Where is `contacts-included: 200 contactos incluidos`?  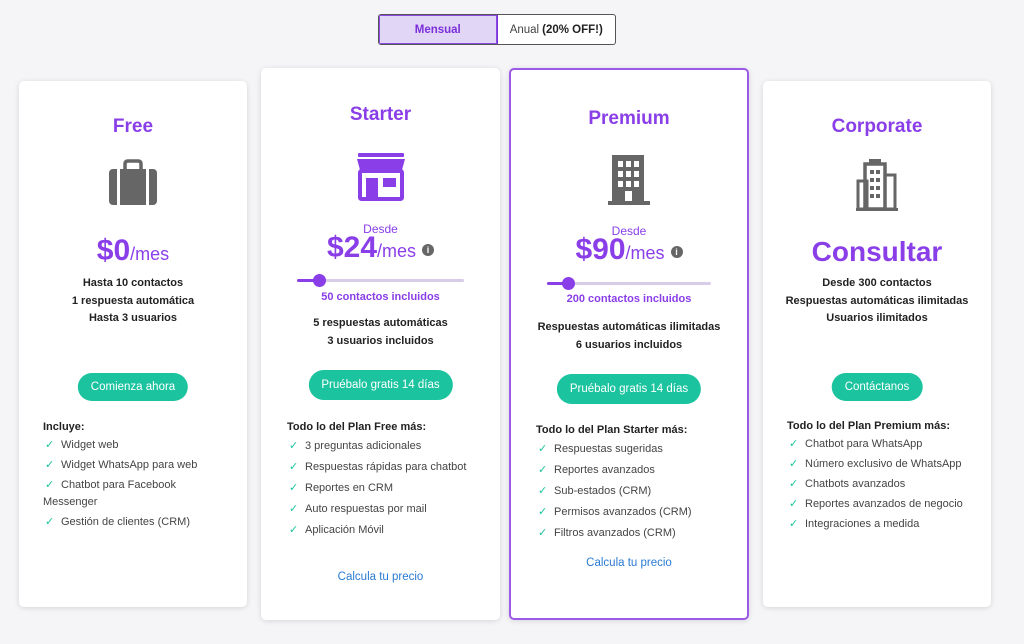
contacts-included: 200 contactos incluidos is located at coordinates (629, 299).